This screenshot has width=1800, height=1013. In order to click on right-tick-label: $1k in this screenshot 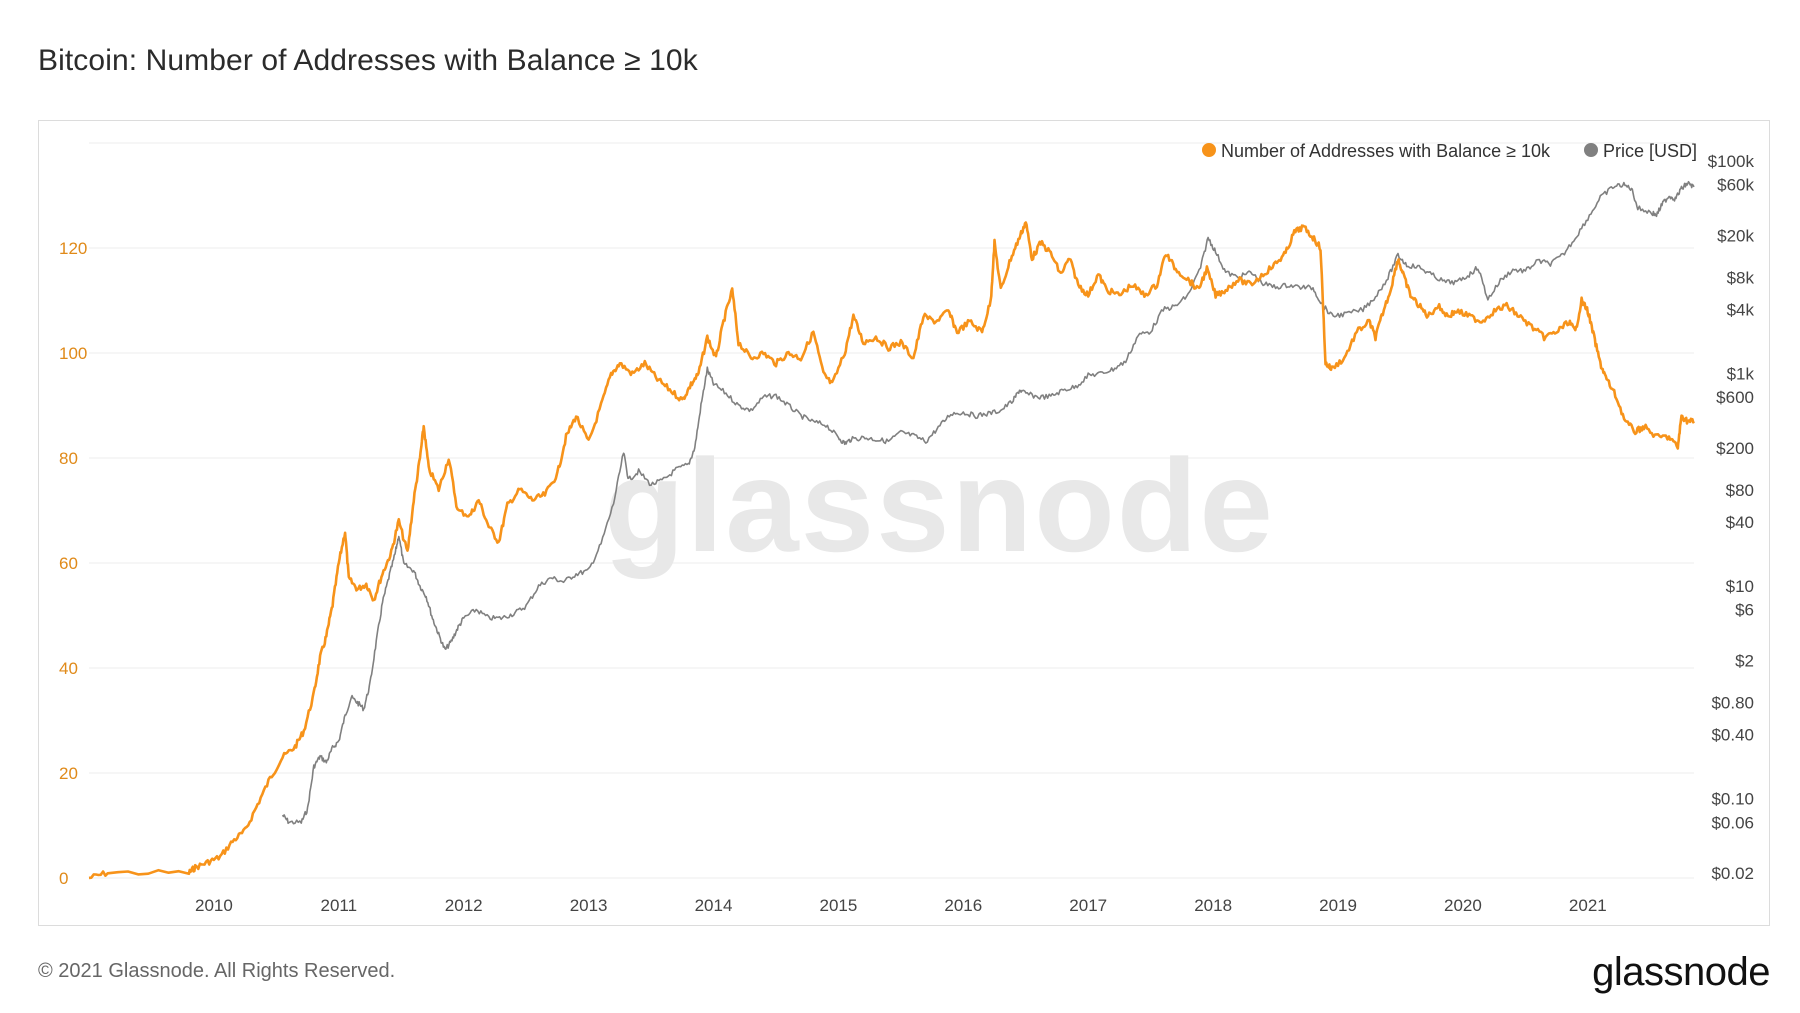, I will do `click(1741, 374)`.